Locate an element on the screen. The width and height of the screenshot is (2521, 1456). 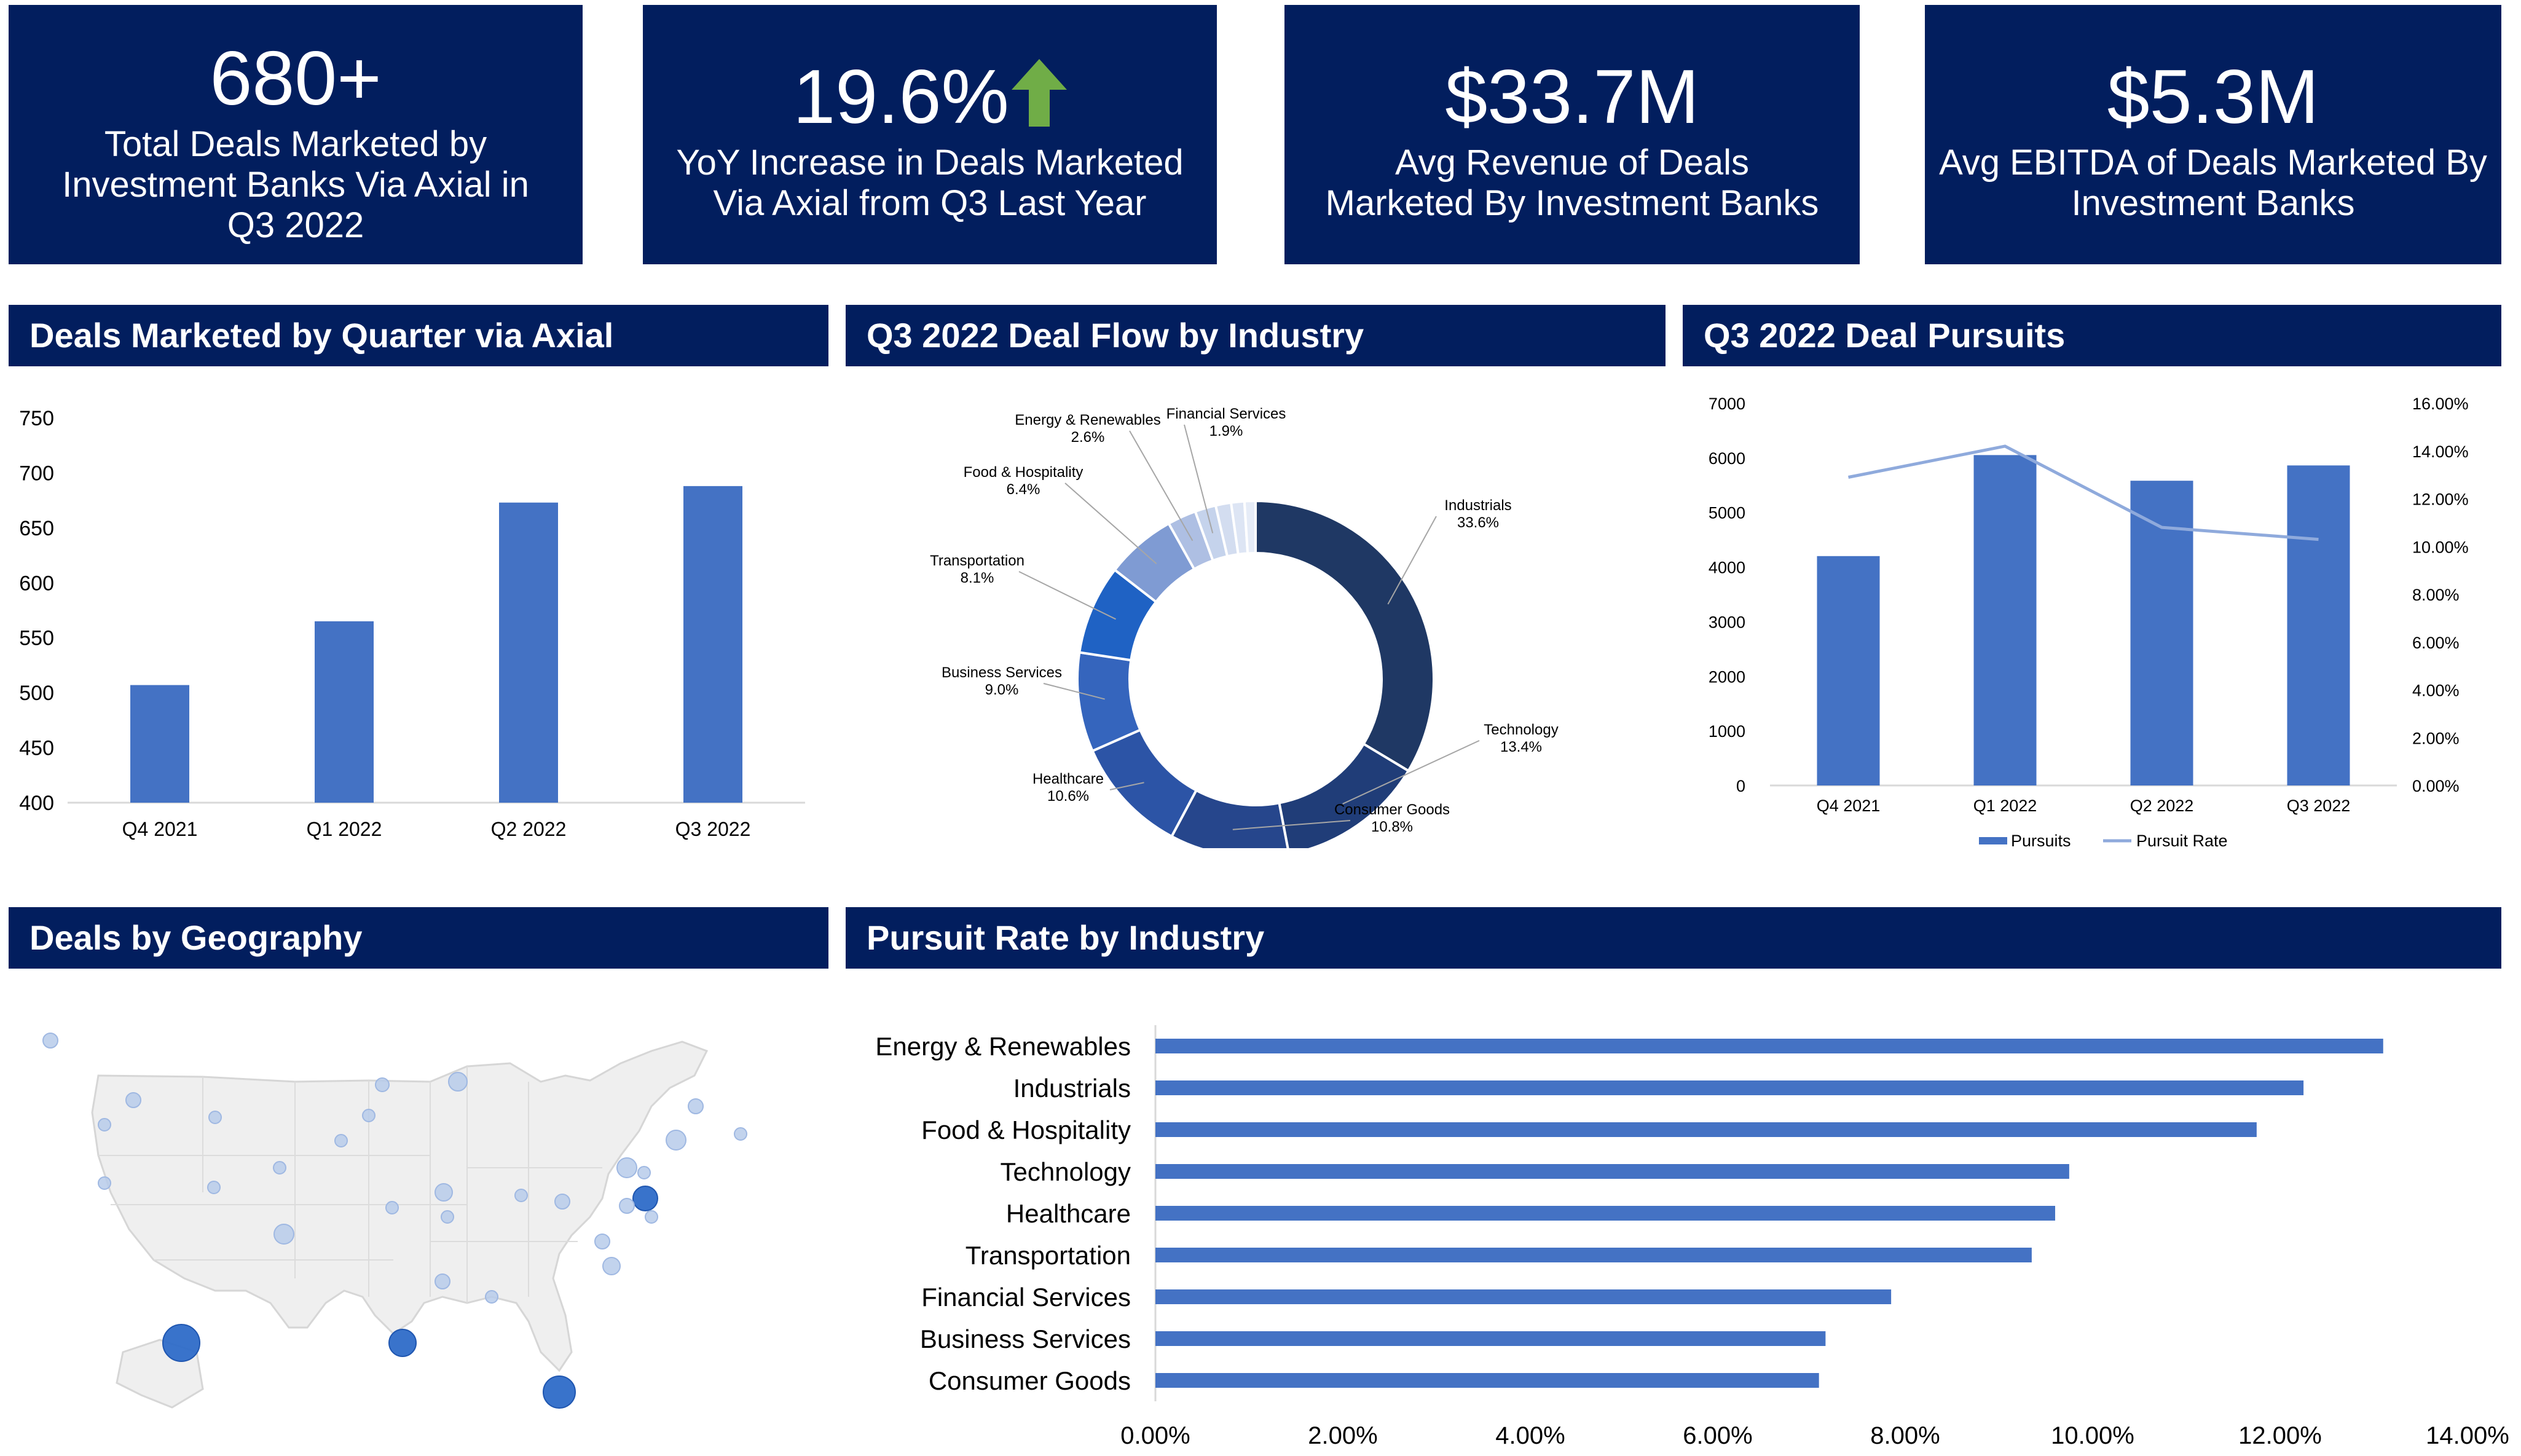
y2-tick-label: 4.00% is located at coordinates (2436, 691).